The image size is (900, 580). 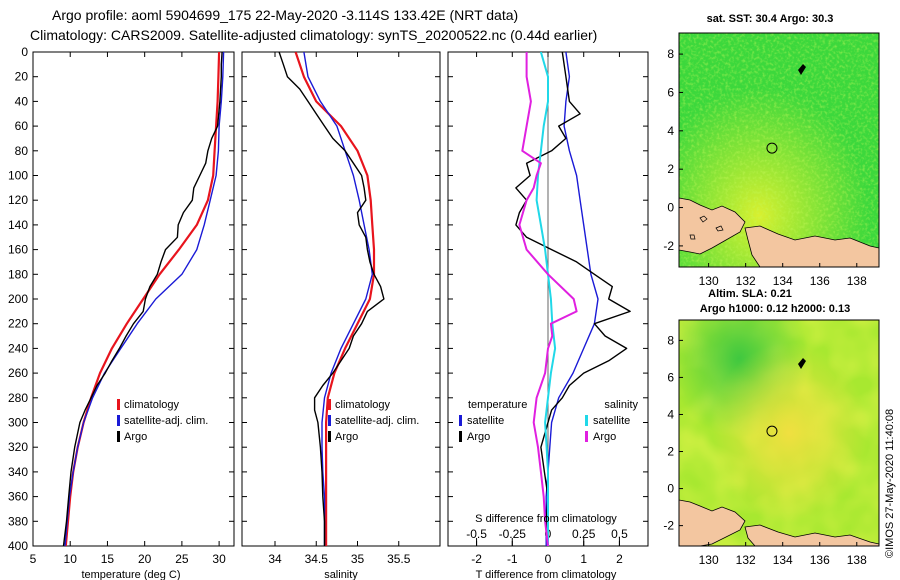 I want to click on sla-map-title-2: Argo h1000: 0.12 h2000: 0.13, so click(x=775, y=309).